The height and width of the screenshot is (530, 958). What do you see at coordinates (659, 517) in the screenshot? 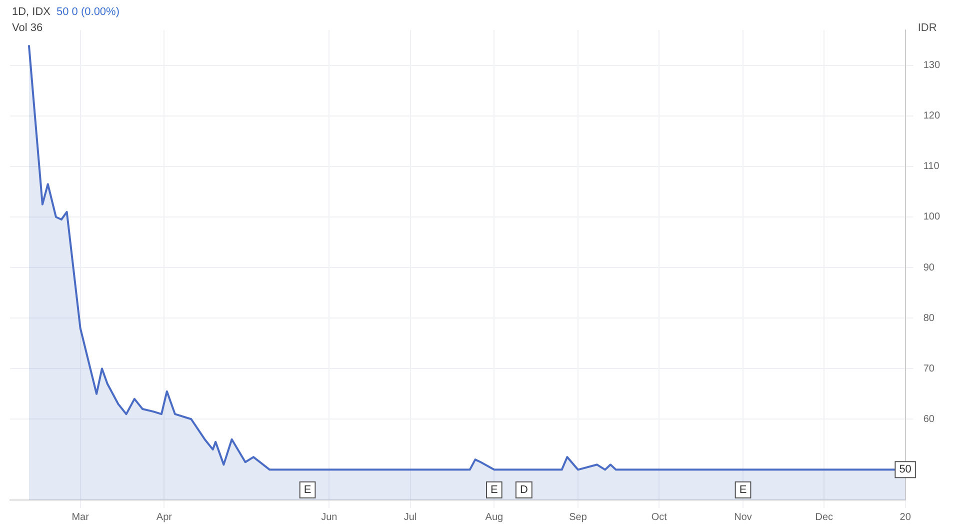
I see `x-tick-label: Oct` at bounding box center [659, 517].